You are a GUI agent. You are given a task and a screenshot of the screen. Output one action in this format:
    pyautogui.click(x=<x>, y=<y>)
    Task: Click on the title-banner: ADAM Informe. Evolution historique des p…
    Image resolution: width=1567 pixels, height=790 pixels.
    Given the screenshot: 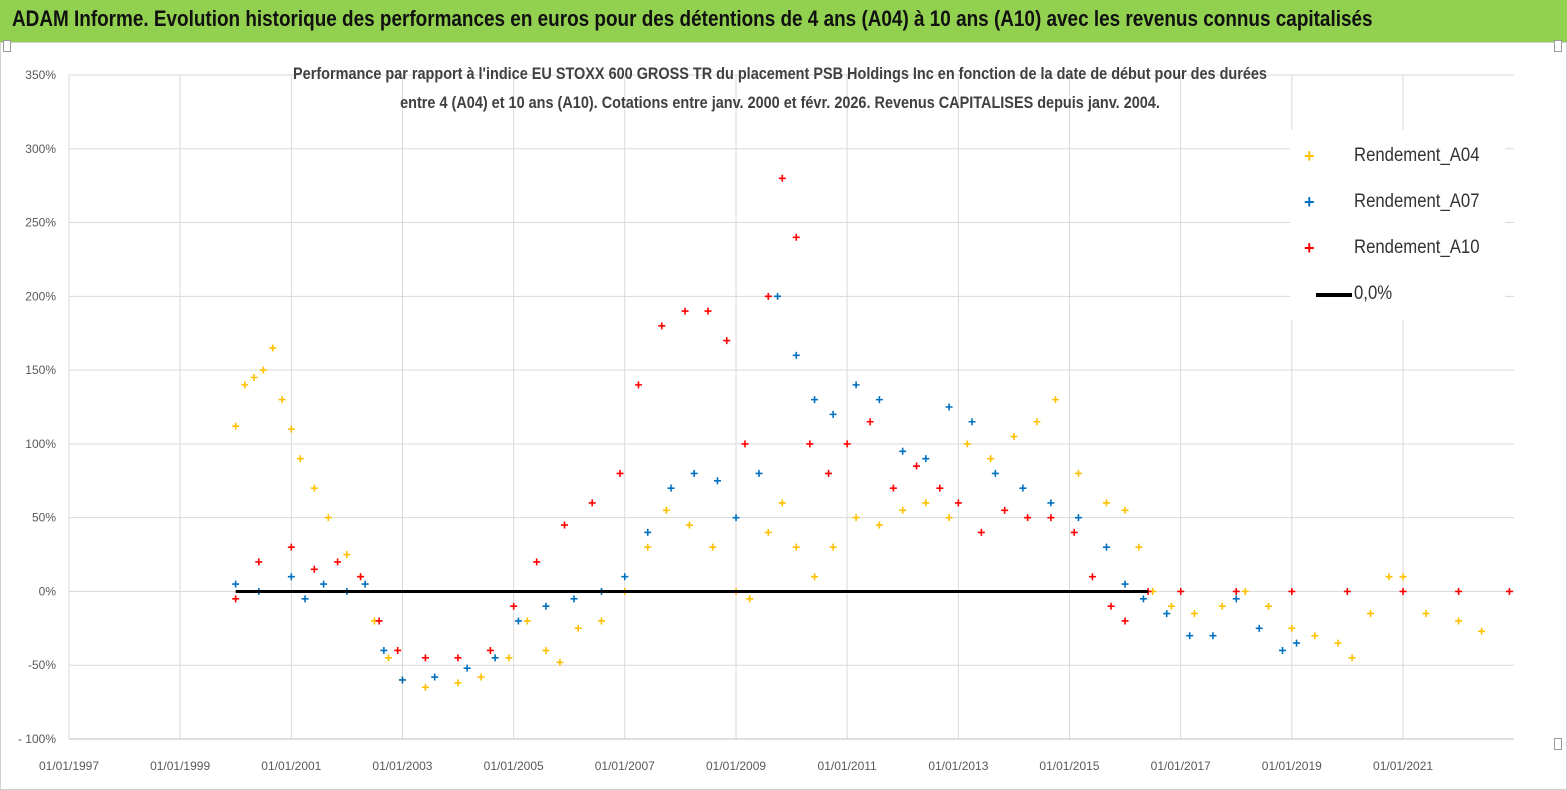 What is the action you would take?
    pyautogui.click(x=783, y=21)
    